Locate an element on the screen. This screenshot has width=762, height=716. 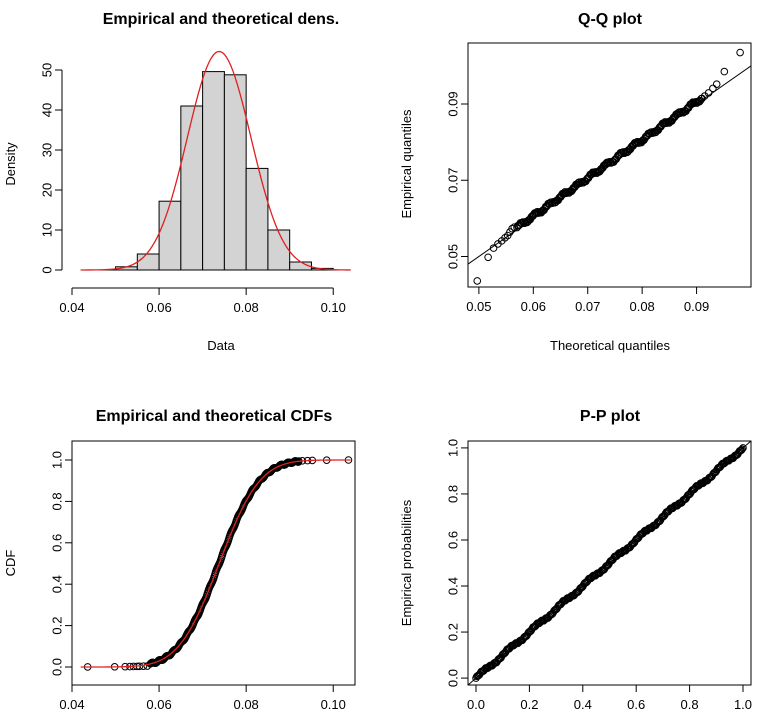
density-y-tick-label: 30 is located at coordinates (46, 150).